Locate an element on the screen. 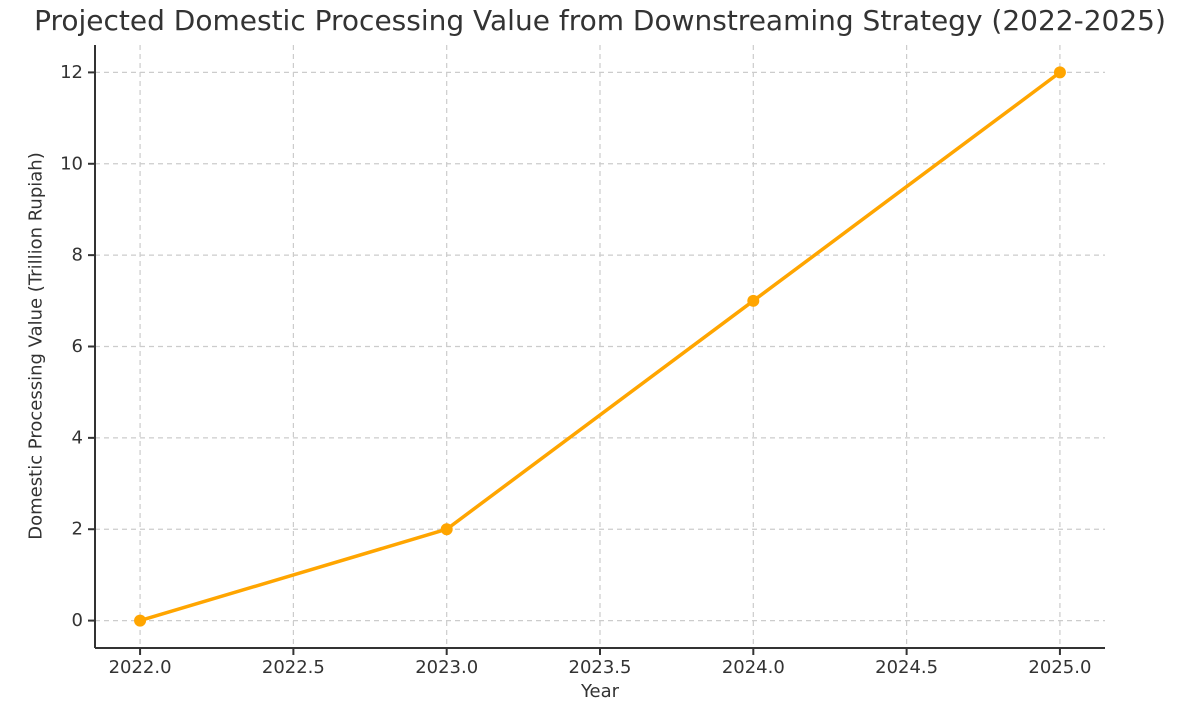 Image resolution: width=1200 pixels, height=718 pixels. x-tick-label: 2022.0 is located at coordinates (140, 667).